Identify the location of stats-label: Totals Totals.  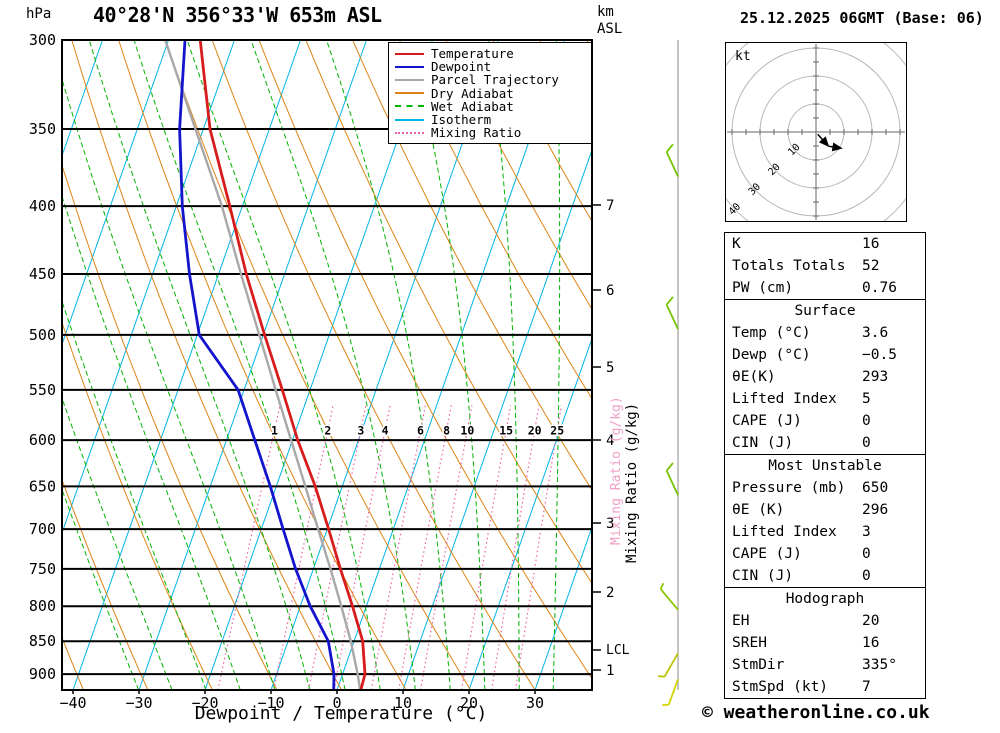
(789, 266).